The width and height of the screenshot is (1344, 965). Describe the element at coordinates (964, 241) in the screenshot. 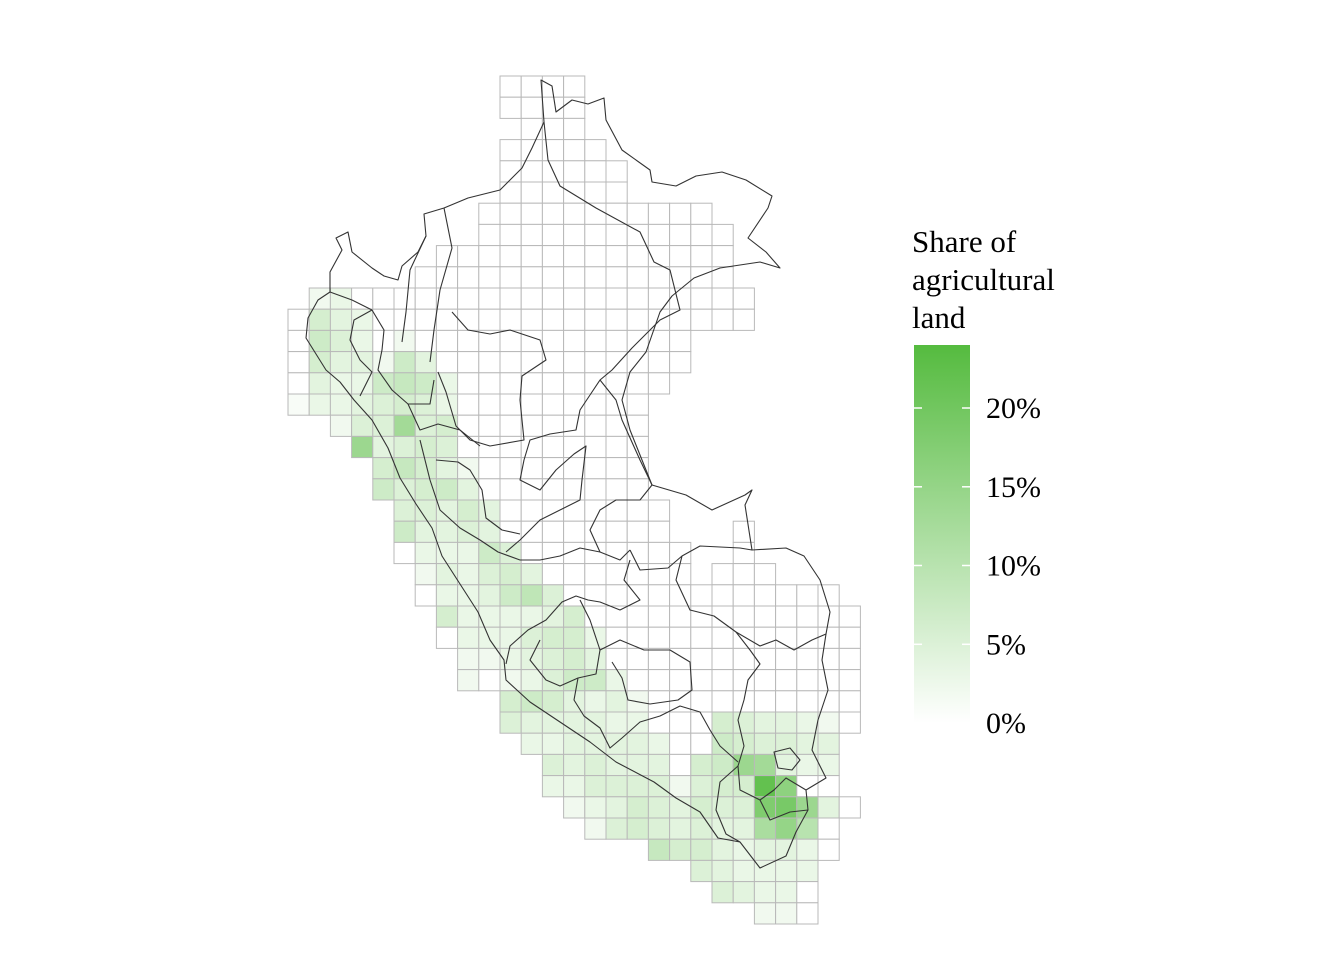

I see `legend-title-line-1: Share of` at that location.